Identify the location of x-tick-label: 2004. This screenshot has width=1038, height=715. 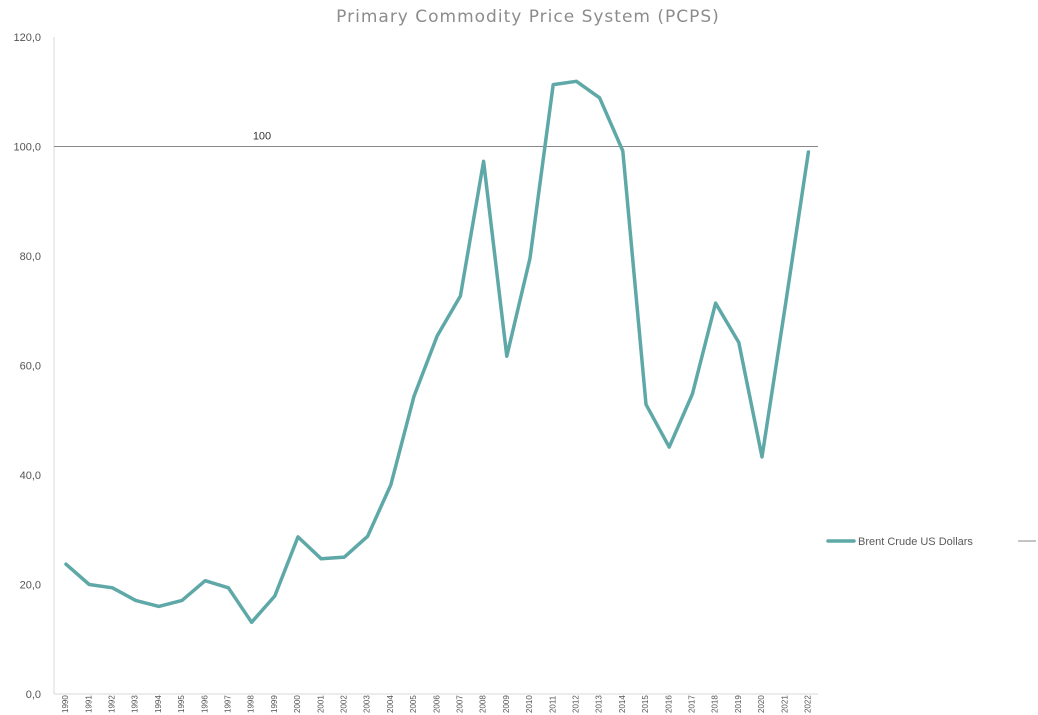
(390, 704).